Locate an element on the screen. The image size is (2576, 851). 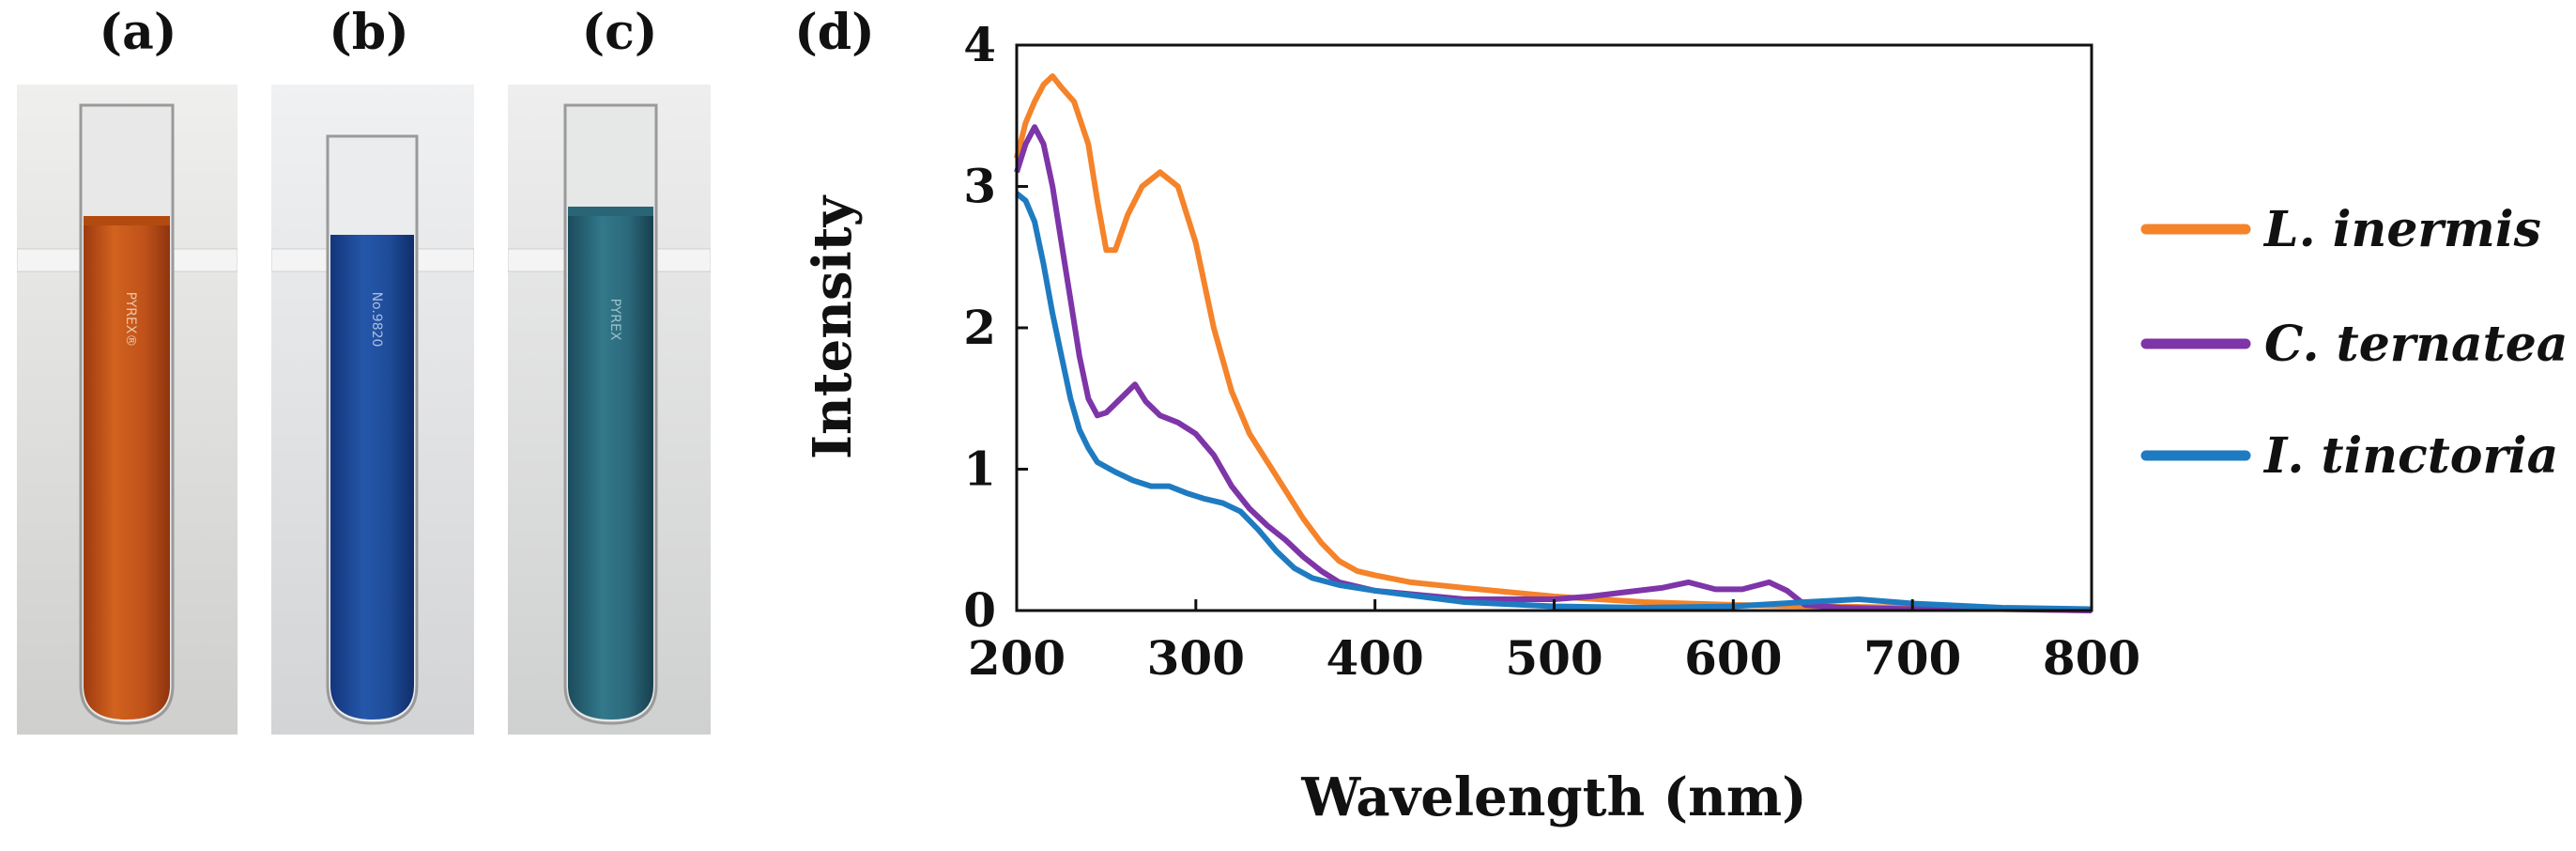
y-tick-label: 4 is located at coordinates (980, 44).